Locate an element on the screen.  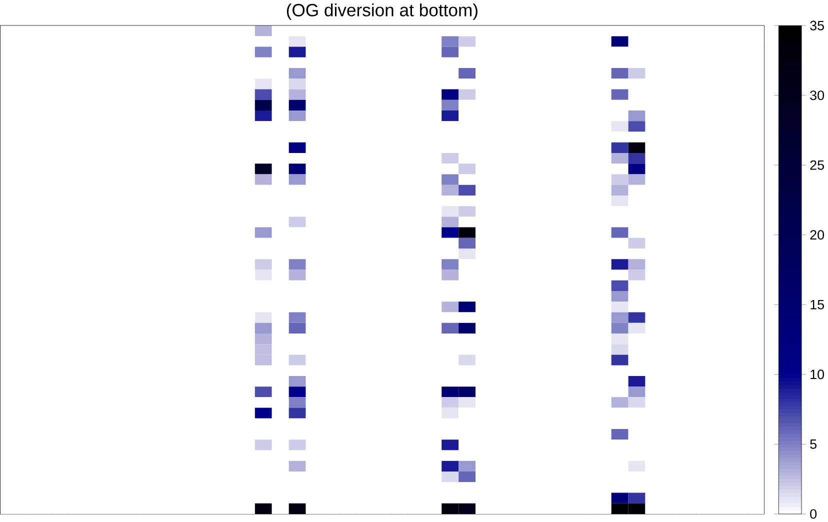
color-bar-label: 10 is located at coordinates (817, 375).